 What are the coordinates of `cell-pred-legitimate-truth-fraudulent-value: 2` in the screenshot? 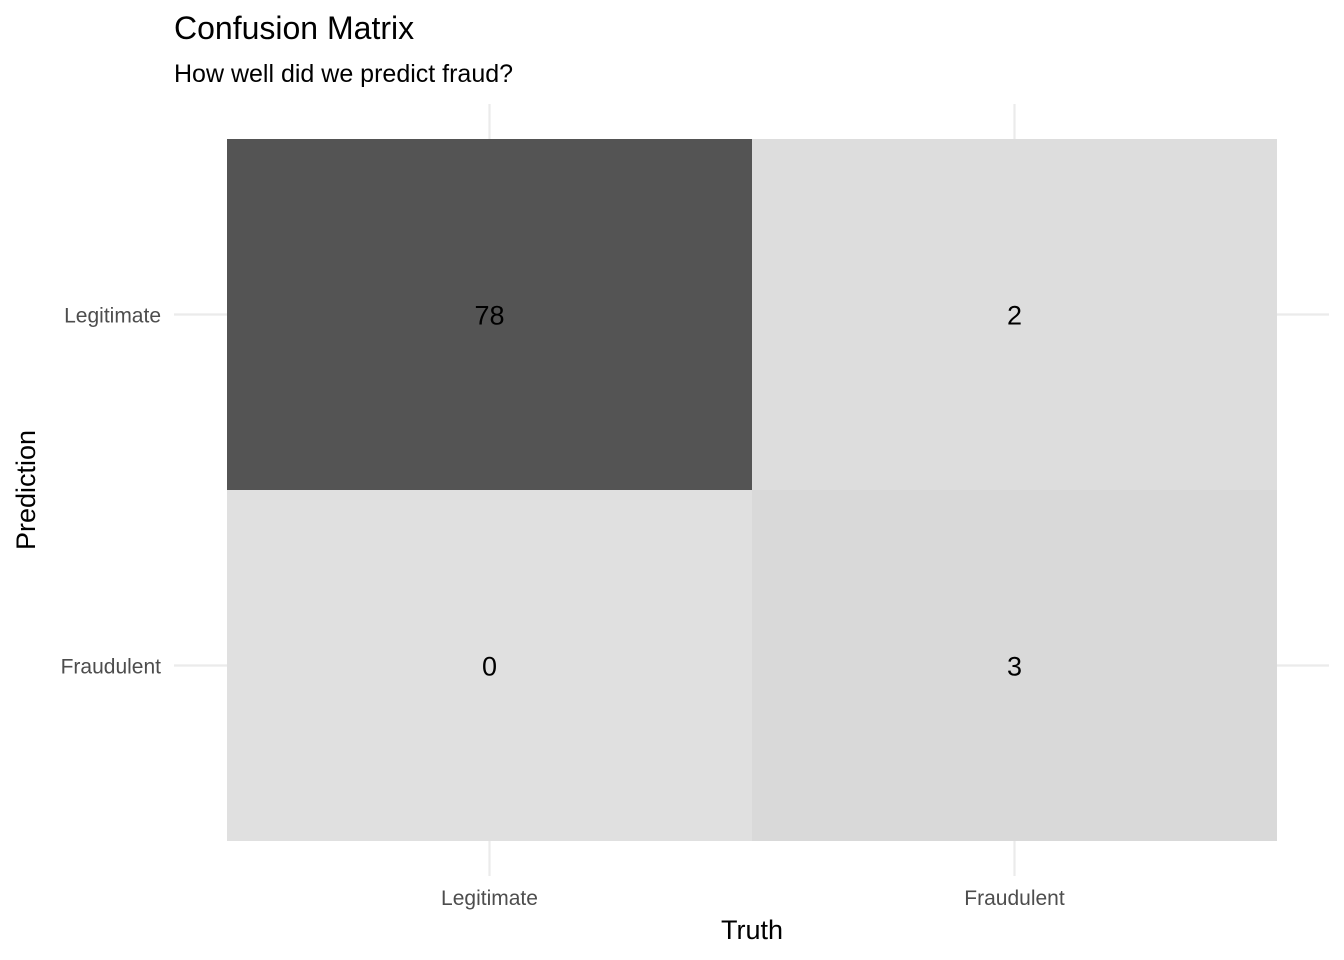 It's located at (1014, 316).